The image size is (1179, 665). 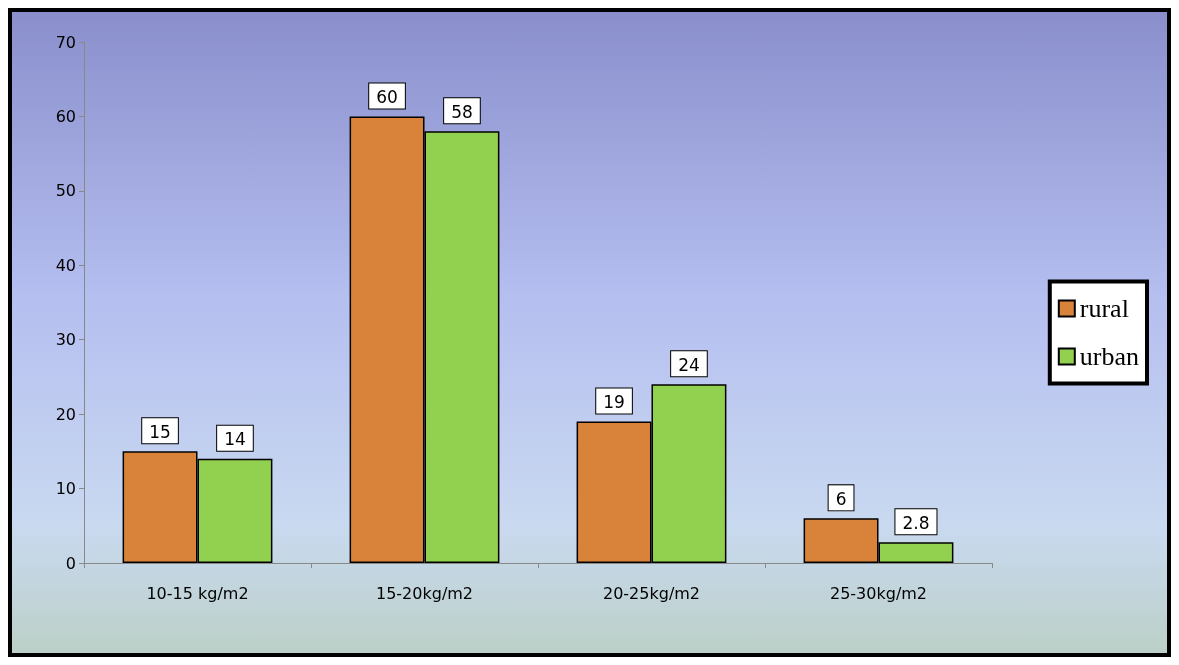 What do you see at coordinates (878, 593) in the screenshot?
I see `x-tick-label: 25-30kg/m2` at bounding box center [878, 593].